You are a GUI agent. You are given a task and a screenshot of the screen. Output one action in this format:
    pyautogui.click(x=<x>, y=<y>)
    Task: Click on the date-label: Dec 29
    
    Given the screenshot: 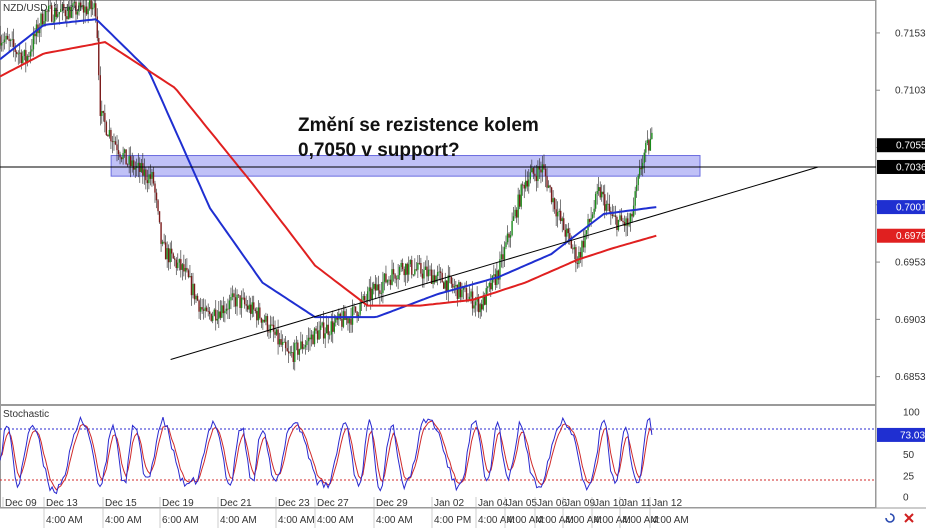 What is the action you would take?
    pyautogui.click(x=392, y=503)
    